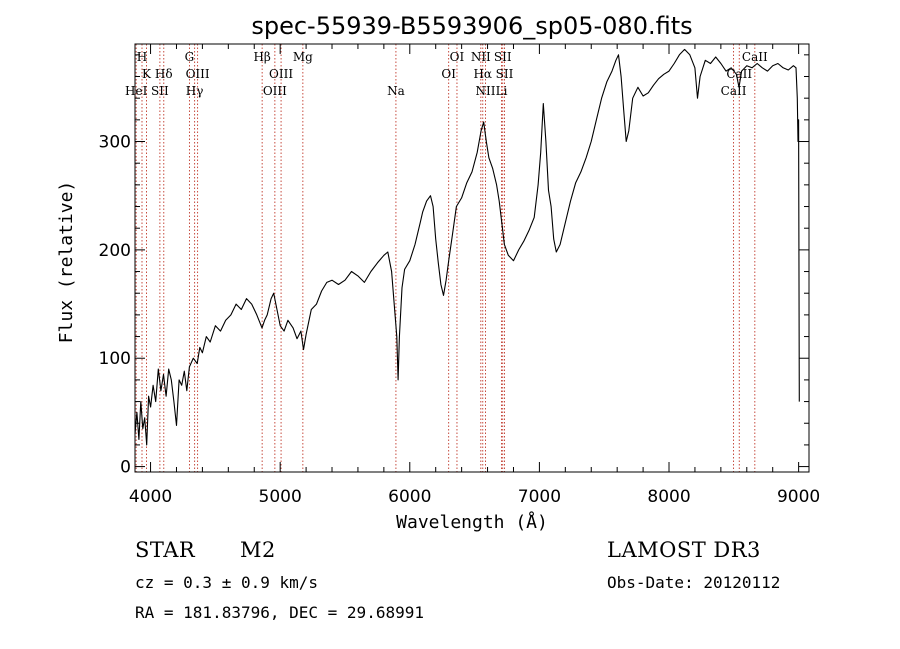 This screenshot has height=649, width=900. Describe the element at coordinates (482, 74) in the screenshot. I see `spectral-line-label-17: Hα` at that location.